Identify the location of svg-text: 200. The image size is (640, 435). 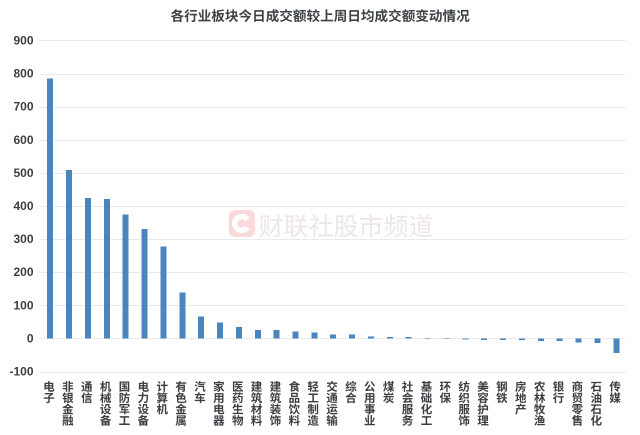
(23, 272).